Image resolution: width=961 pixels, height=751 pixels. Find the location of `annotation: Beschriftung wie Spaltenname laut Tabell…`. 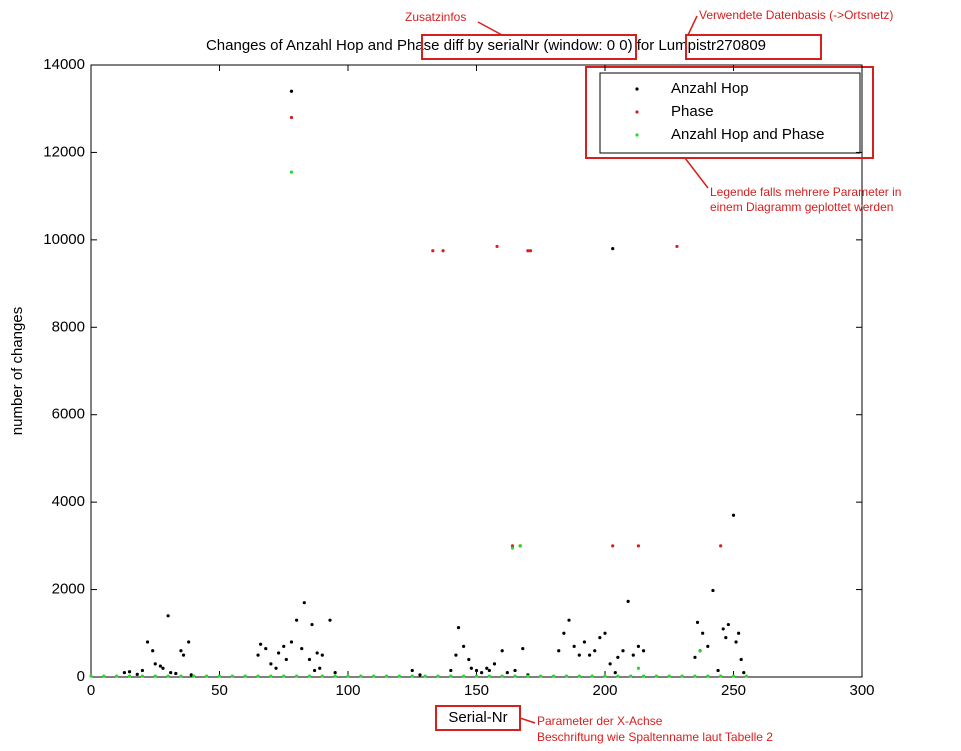

annotation: Beschriftung wie Spaltenname laut Tabell… is located at coordinates (655, 737).